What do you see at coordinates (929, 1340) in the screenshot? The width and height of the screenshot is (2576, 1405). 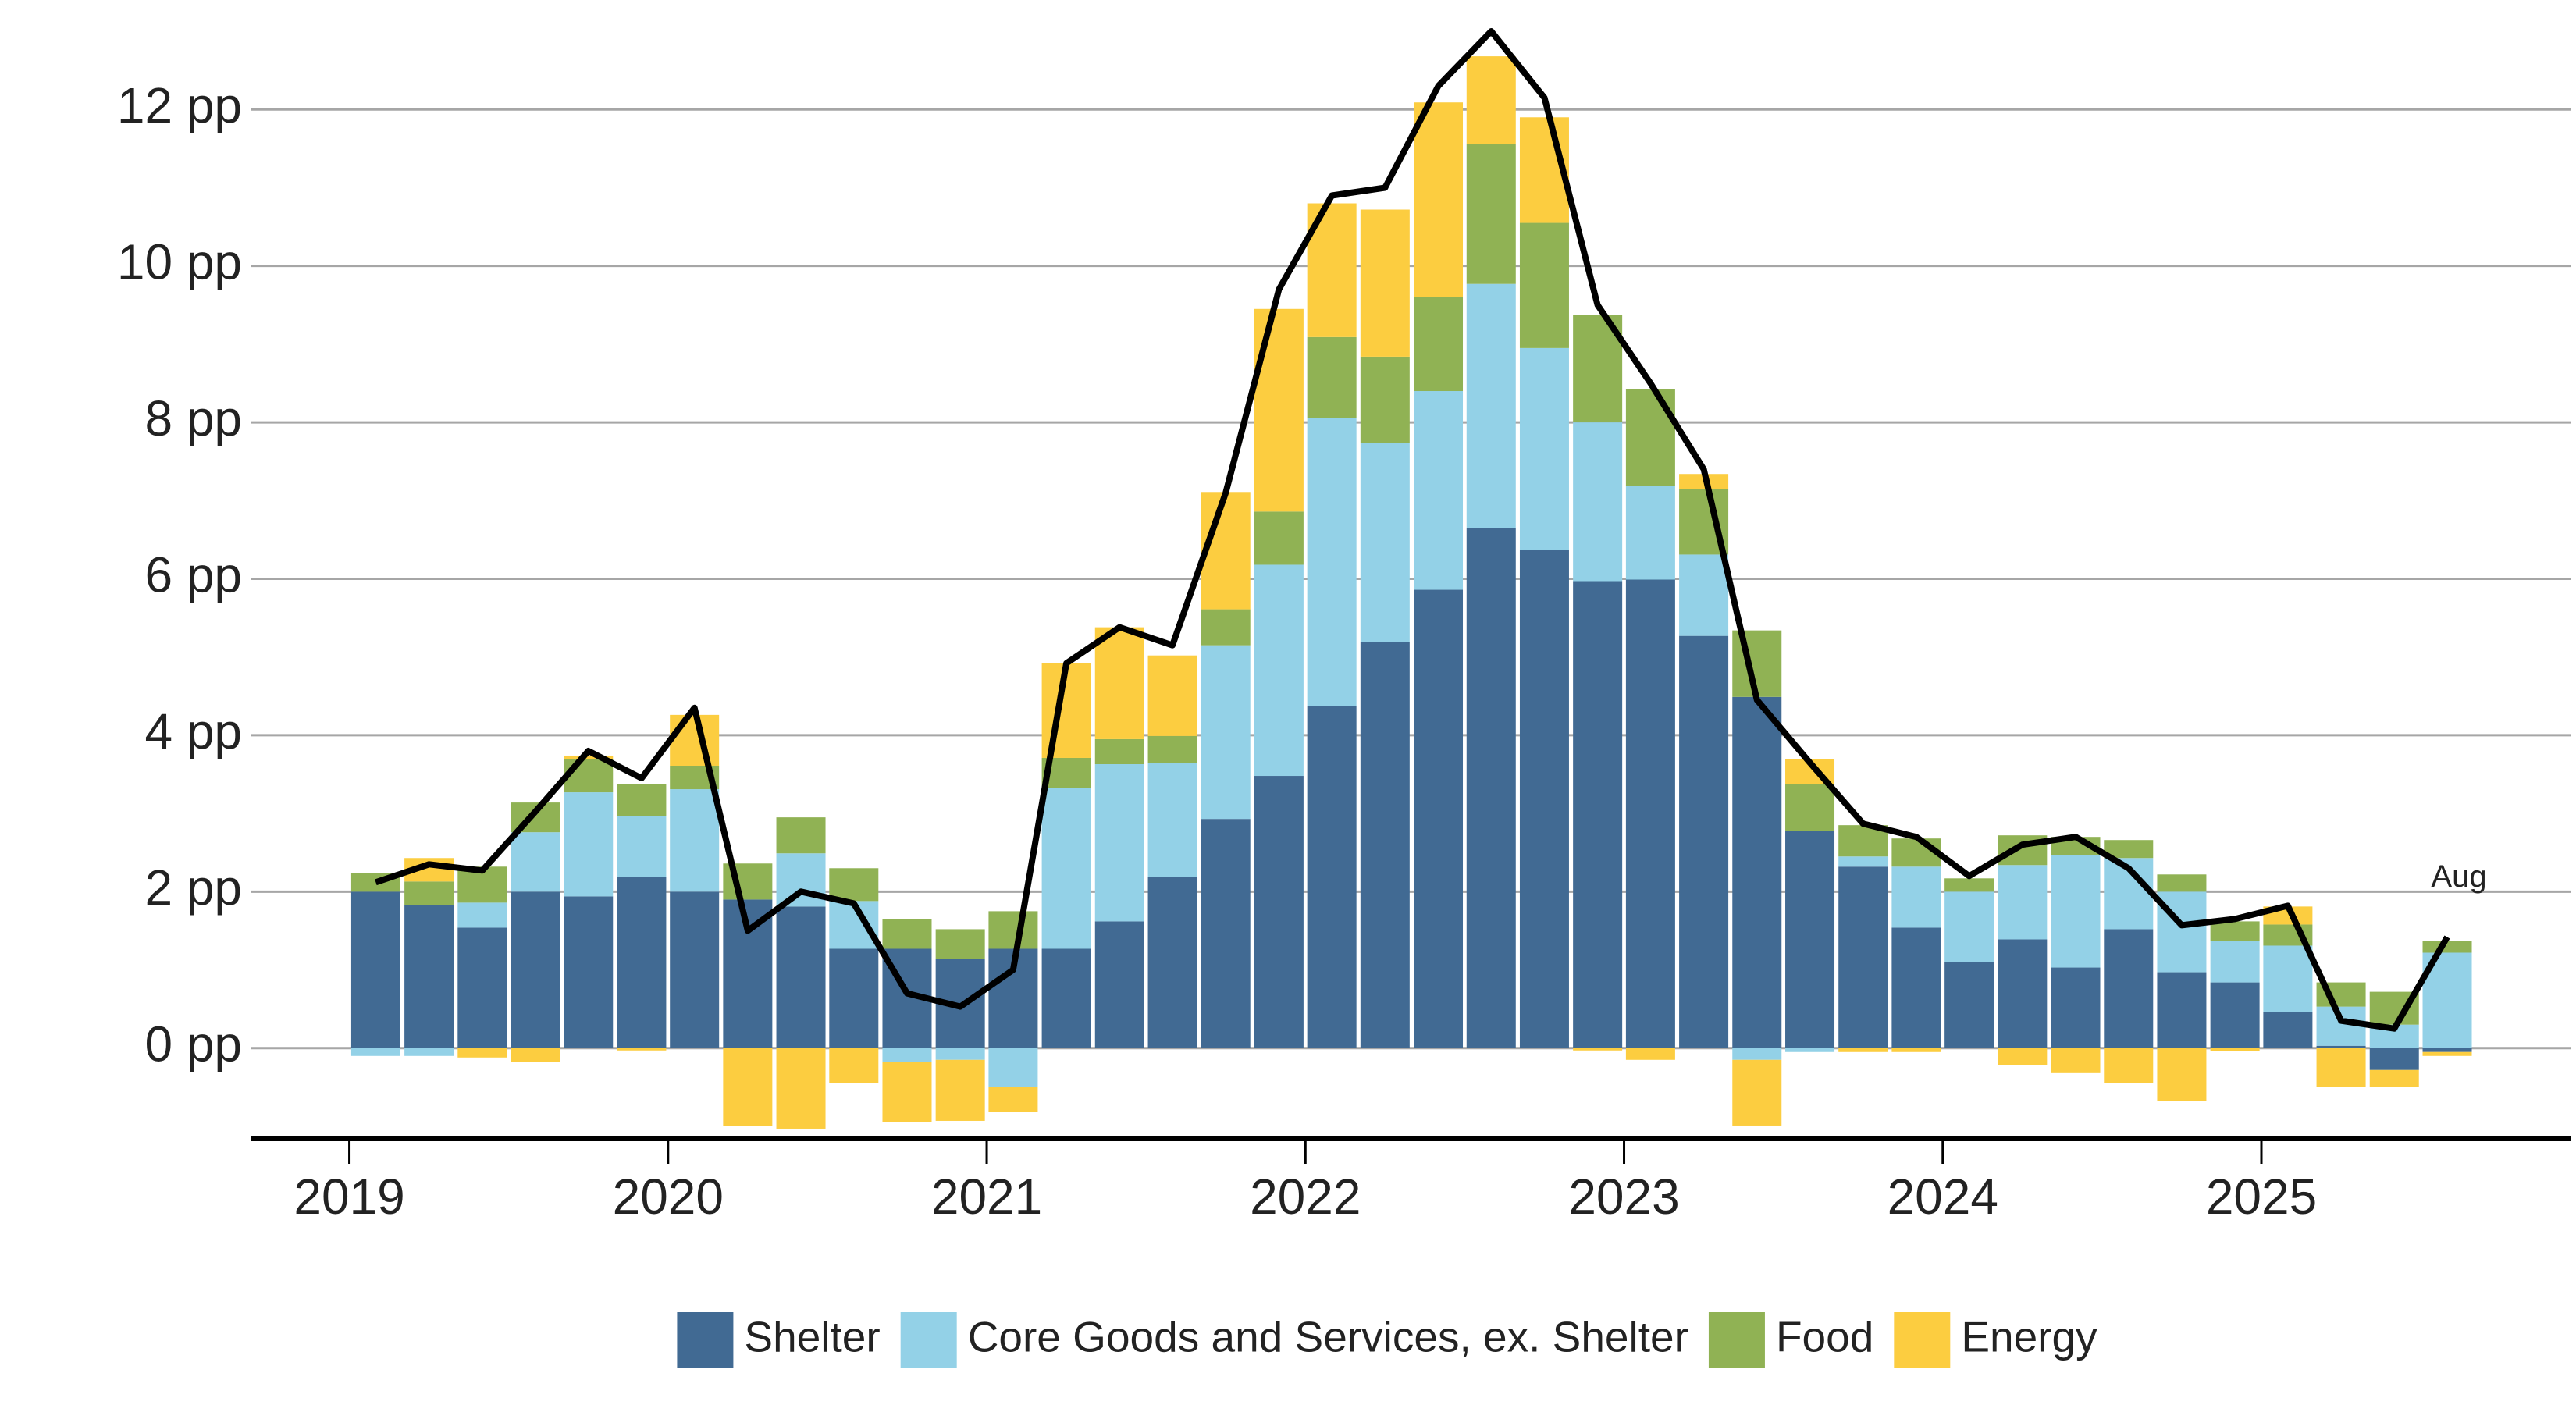 I see `legend-swatch` at bounding box center [929, 1340].